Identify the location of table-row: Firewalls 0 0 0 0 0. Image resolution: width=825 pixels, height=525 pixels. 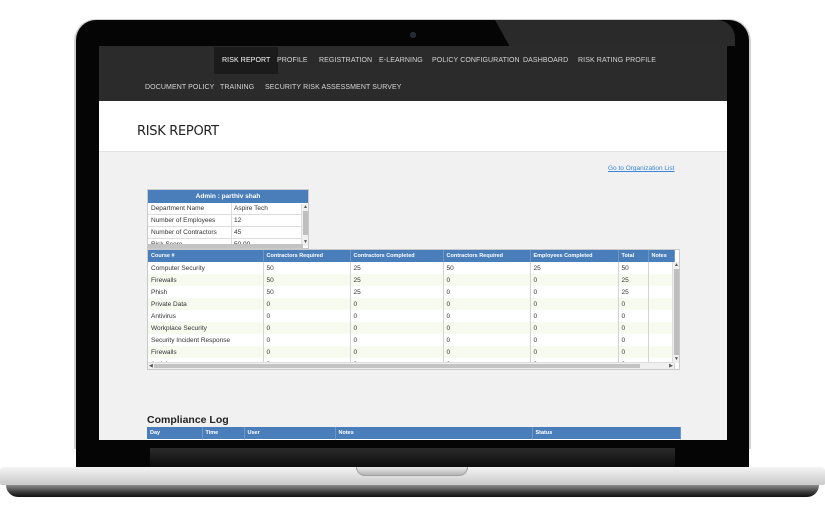
(411, 352).